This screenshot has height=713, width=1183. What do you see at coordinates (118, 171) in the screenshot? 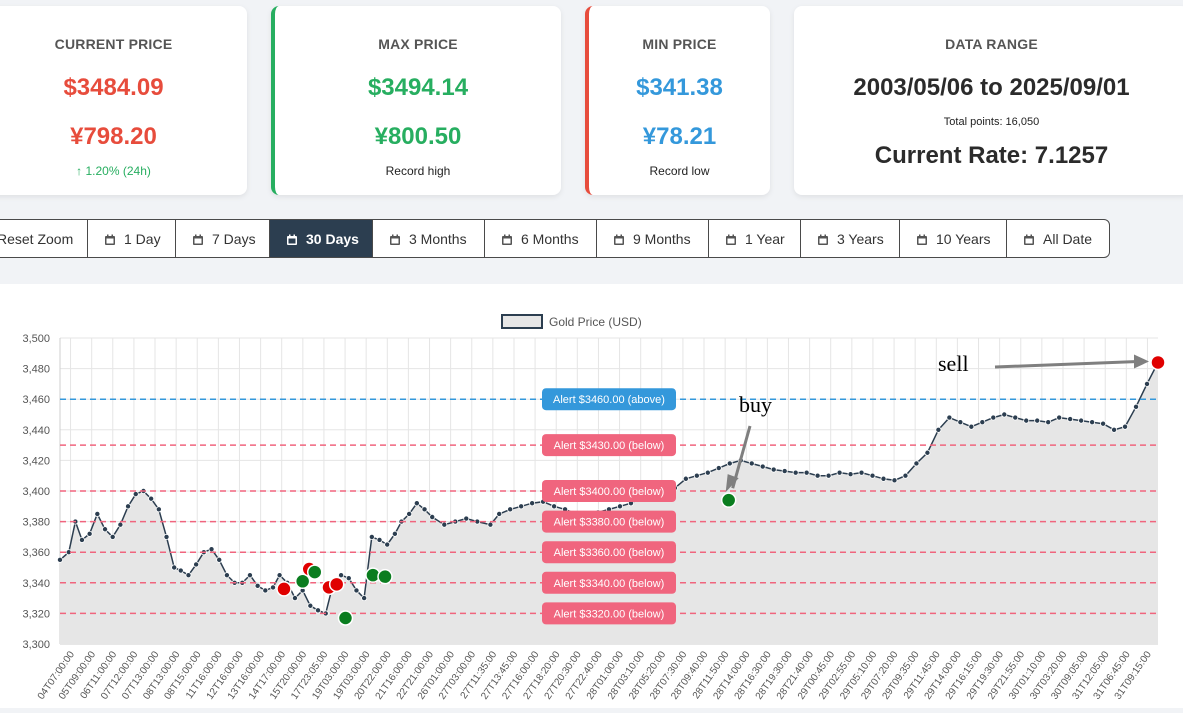
I see `price-change-value: 1.20% (24h)` at bounding box center [118, 171].